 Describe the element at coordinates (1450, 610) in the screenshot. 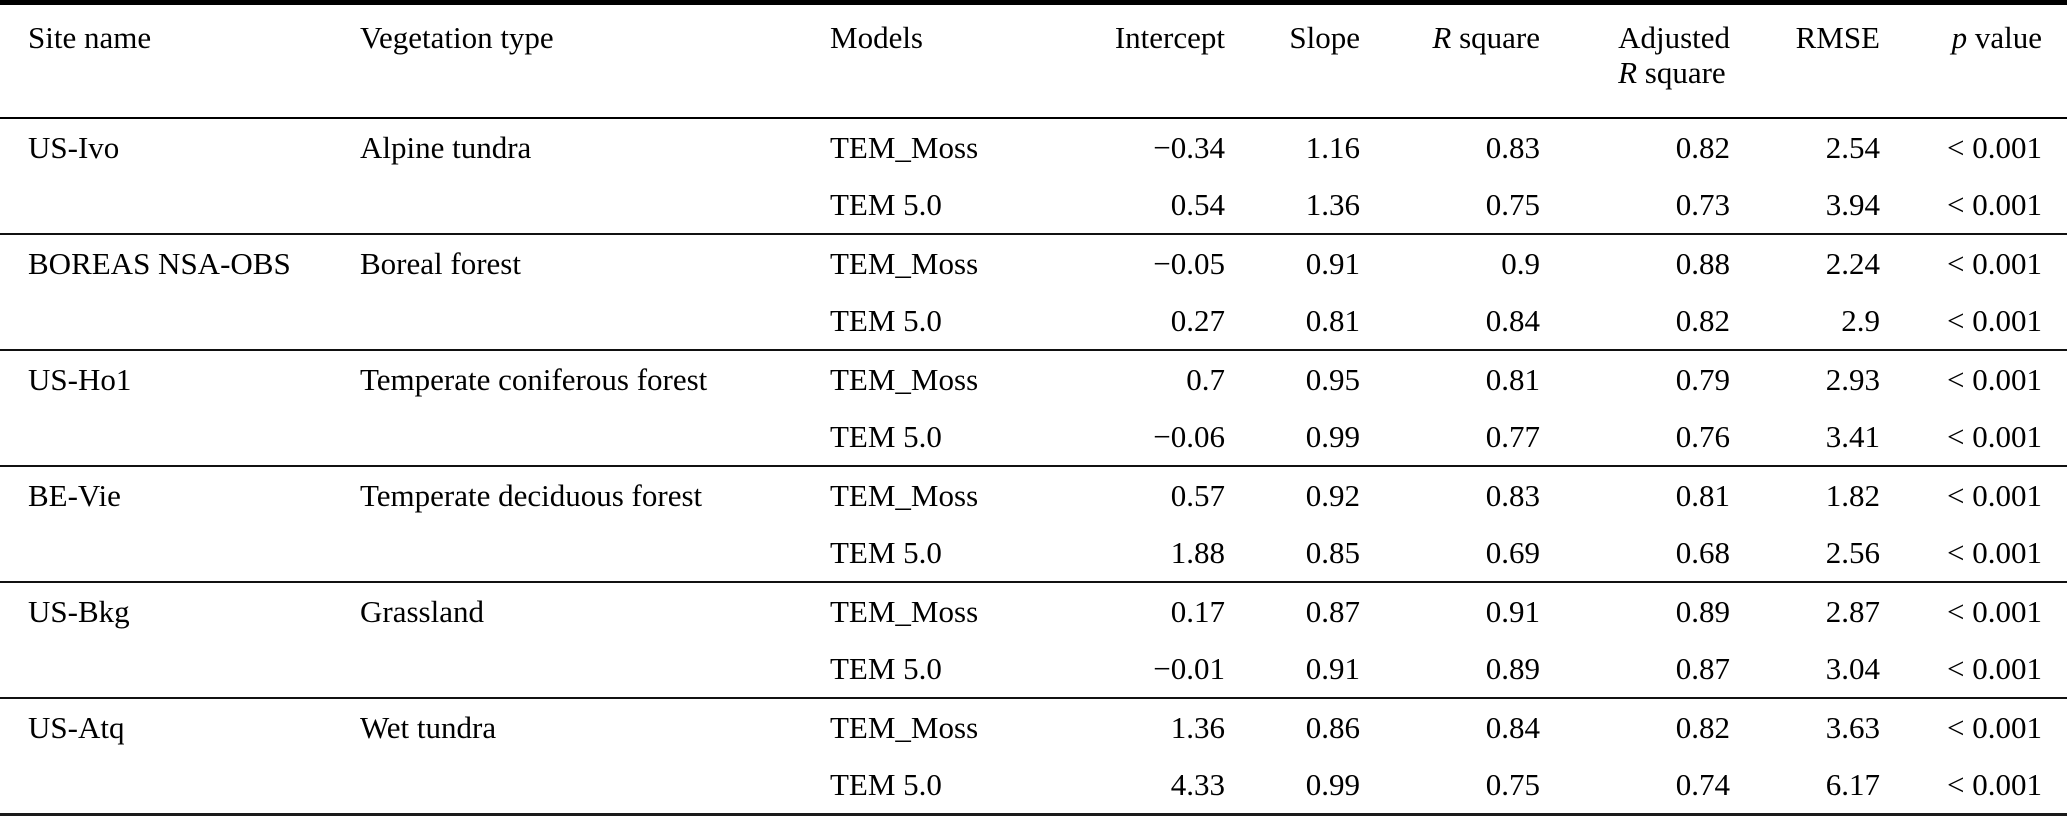

I see `r-square-value: 0.91` at that location.